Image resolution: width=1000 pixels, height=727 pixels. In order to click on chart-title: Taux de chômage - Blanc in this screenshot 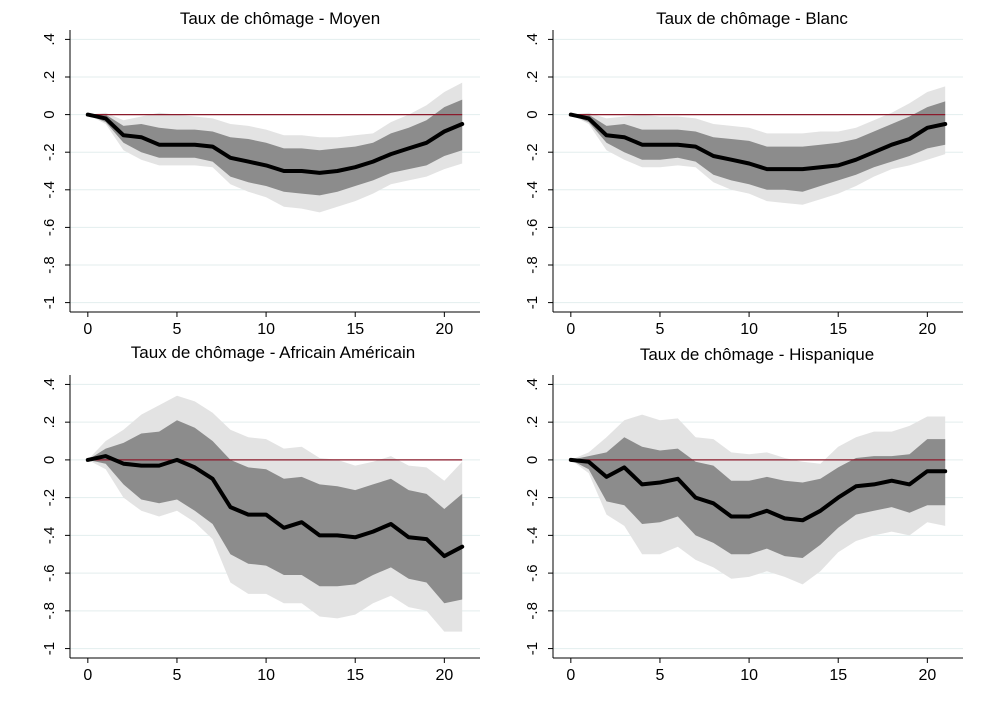, I will do `click(752, 18)`.